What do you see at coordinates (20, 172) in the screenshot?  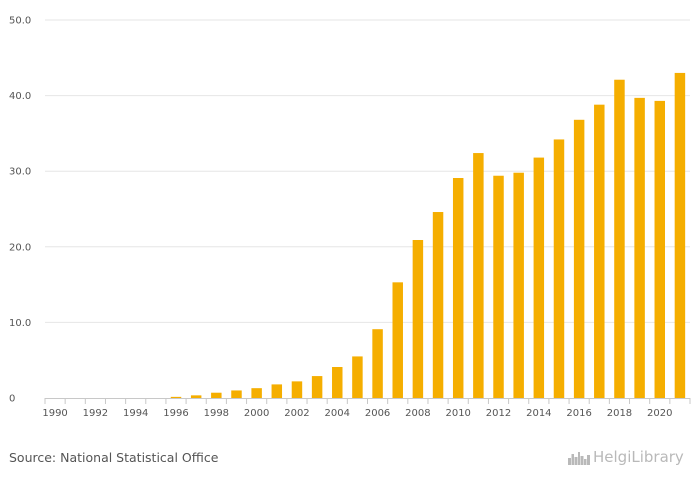 I see `y-tick-label: 30.0` at bounding box center [20, 172].